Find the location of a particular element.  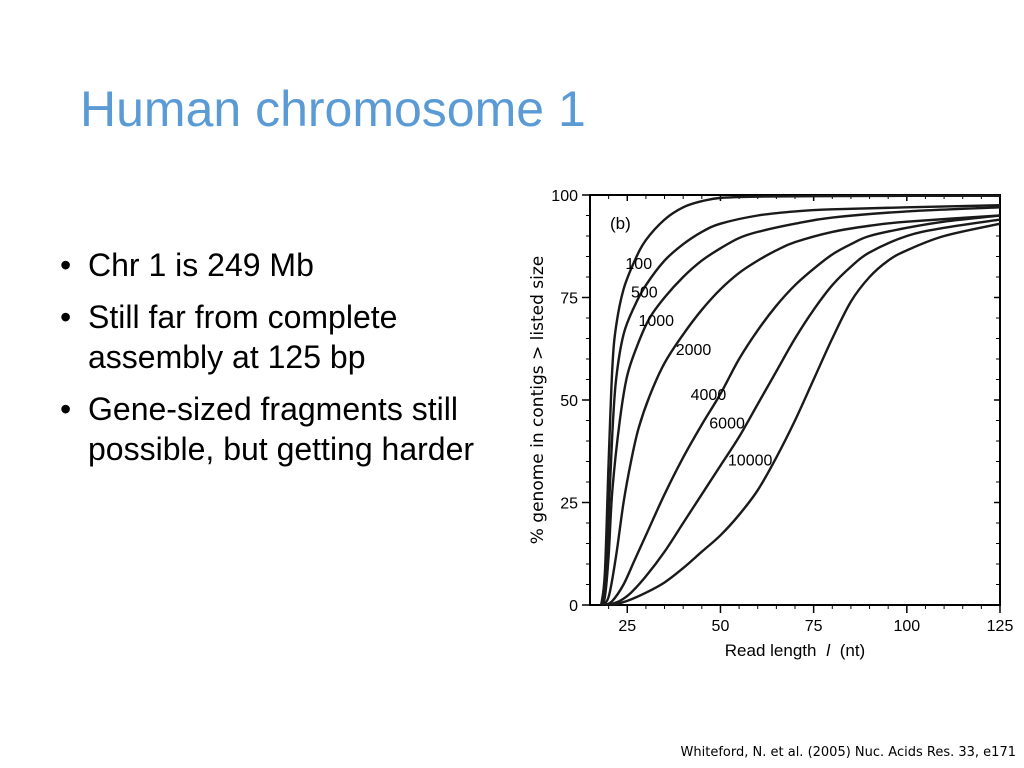

series-label-500: 500 is located at coordinates (644, 293).